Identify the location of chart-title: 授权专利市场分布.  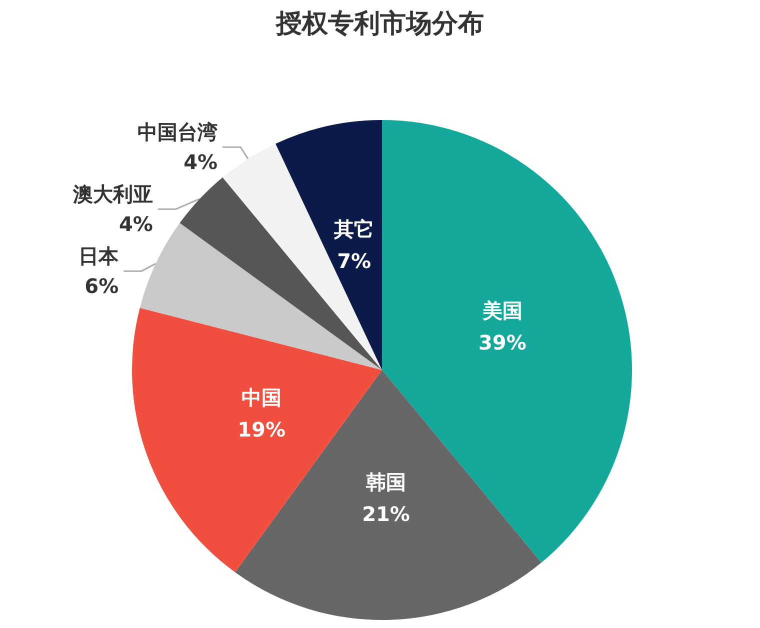
(379, 24).